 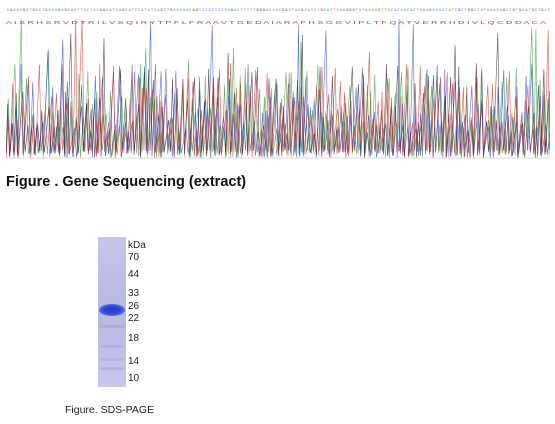 I want to click on ladder-marker-label: 22, so click(x=134, y=318).